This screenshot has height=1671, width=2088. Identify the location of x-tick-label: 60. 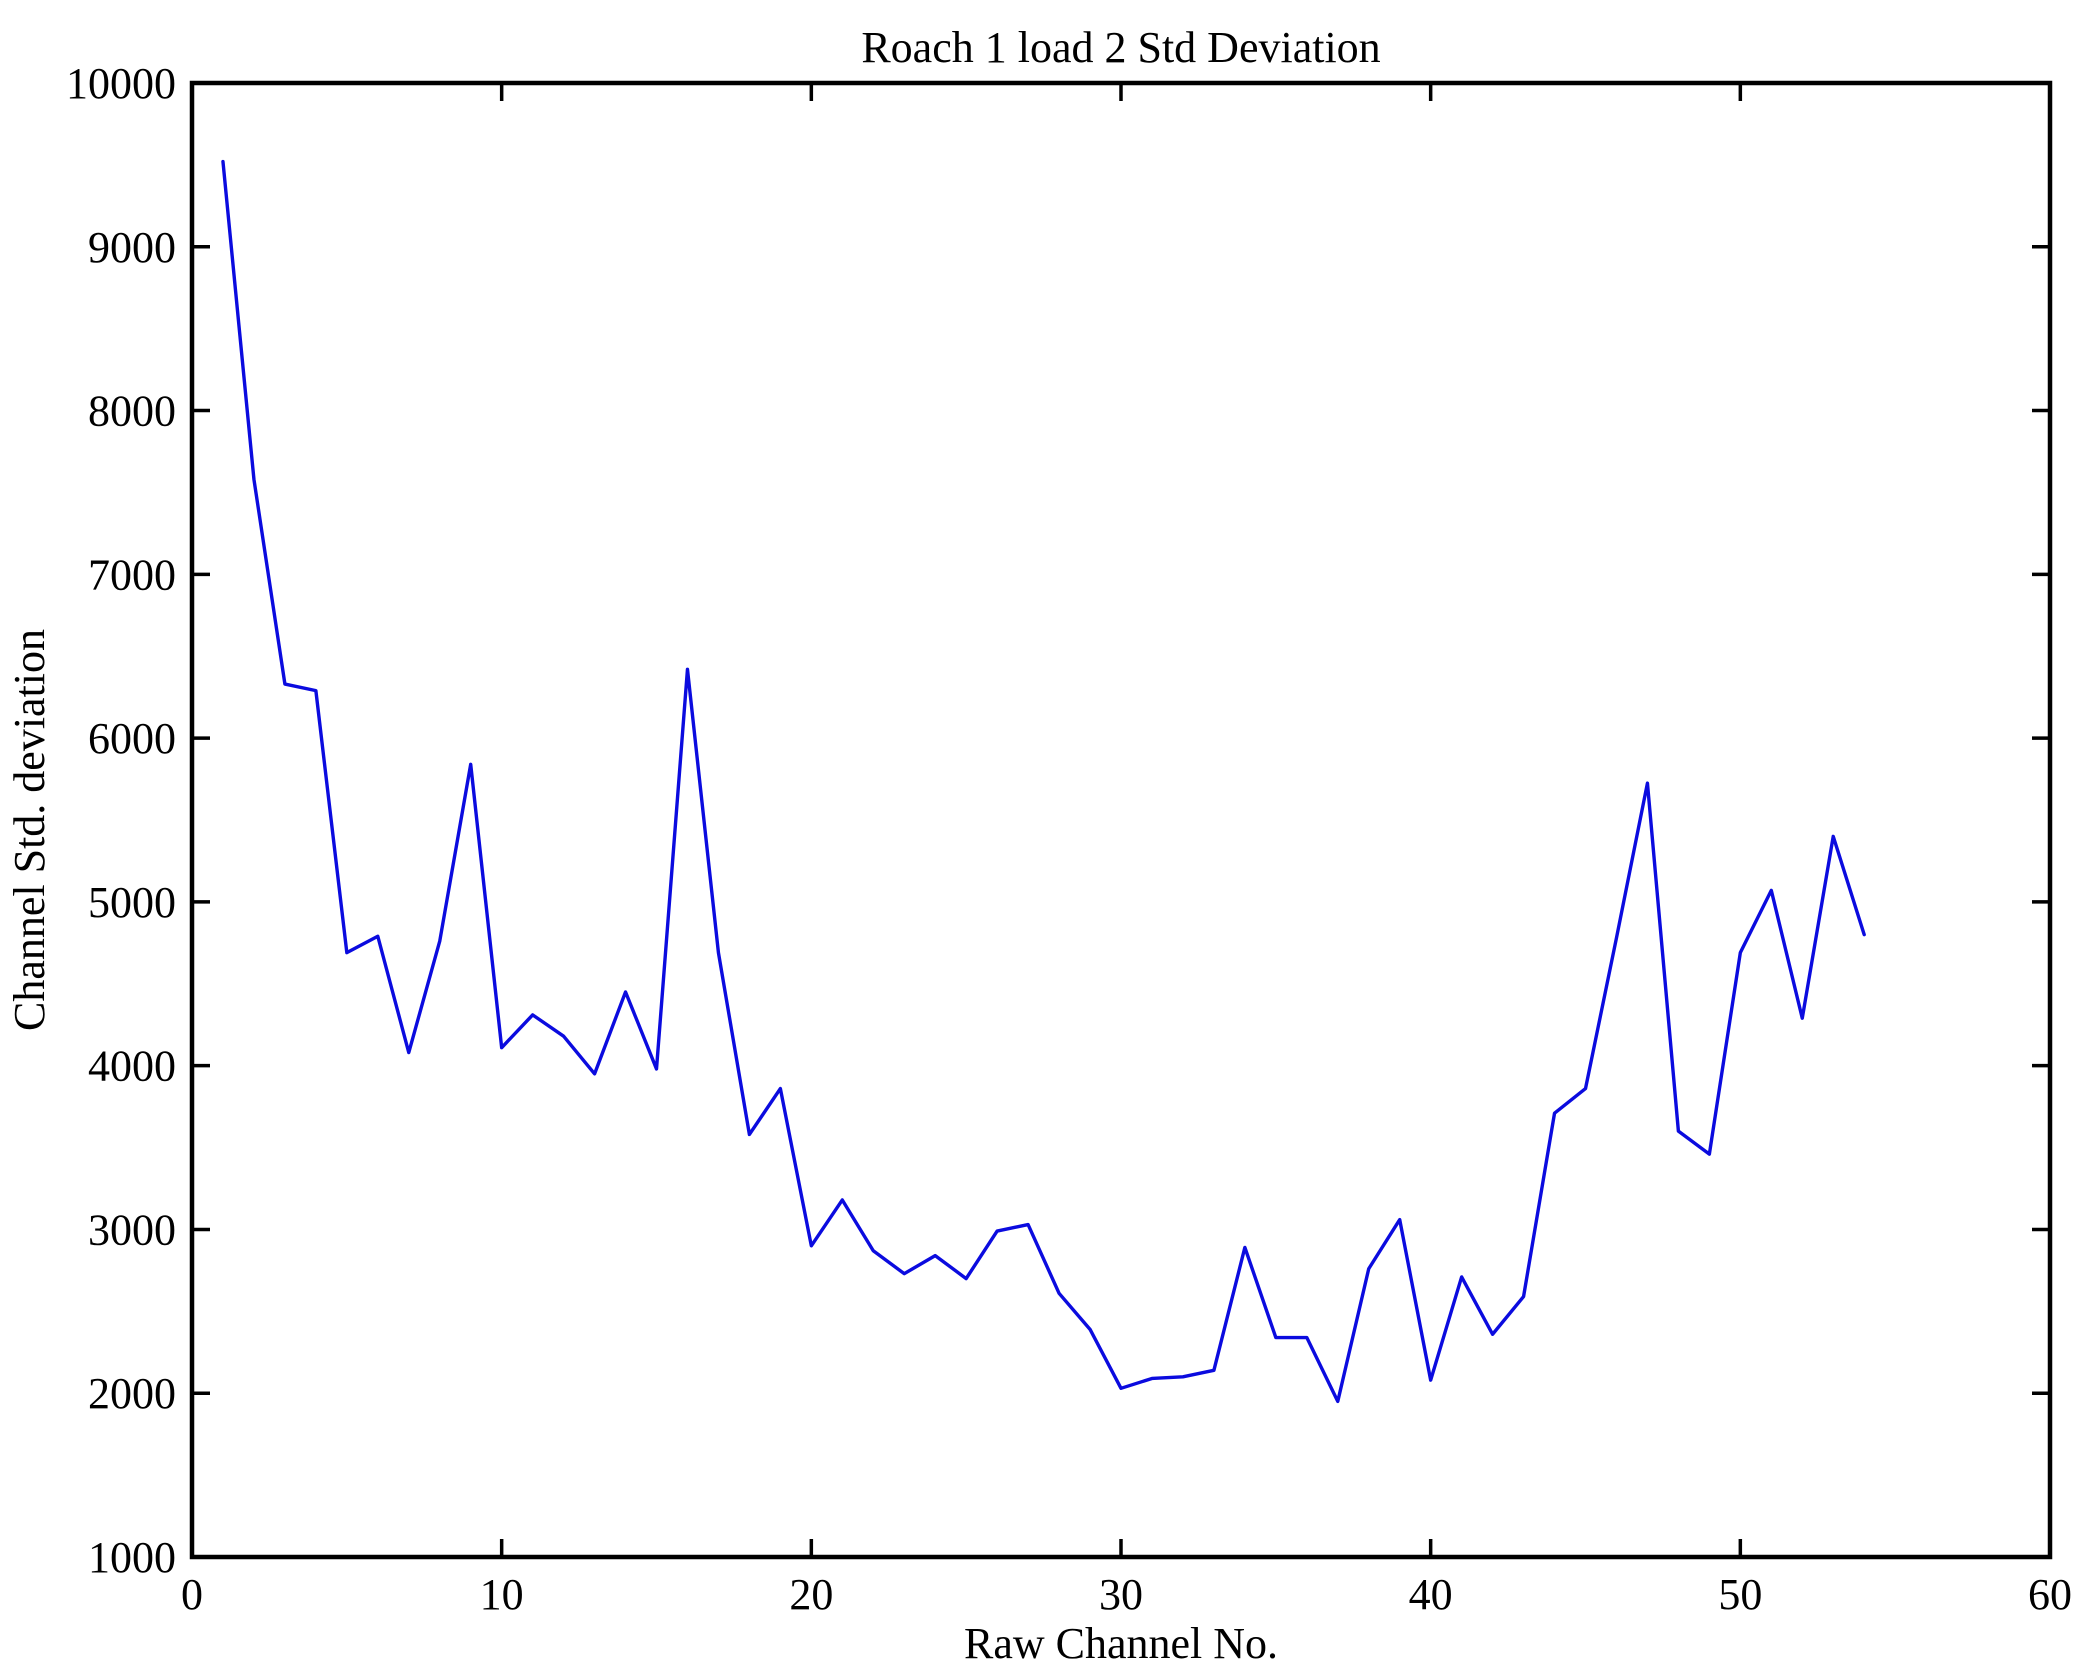
(2050, 1594).